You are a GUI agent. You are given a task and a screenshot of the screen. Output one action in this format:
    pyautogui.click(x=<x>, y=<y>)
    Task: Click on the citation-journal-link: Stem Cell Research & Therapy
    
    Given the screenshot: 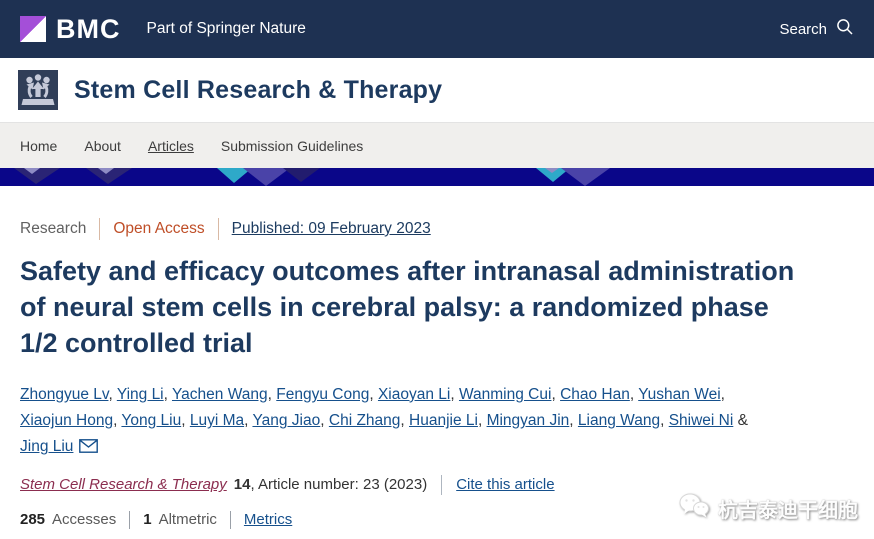 What is the action you would take?
    pyautogui.click(x=123, y=485)
    